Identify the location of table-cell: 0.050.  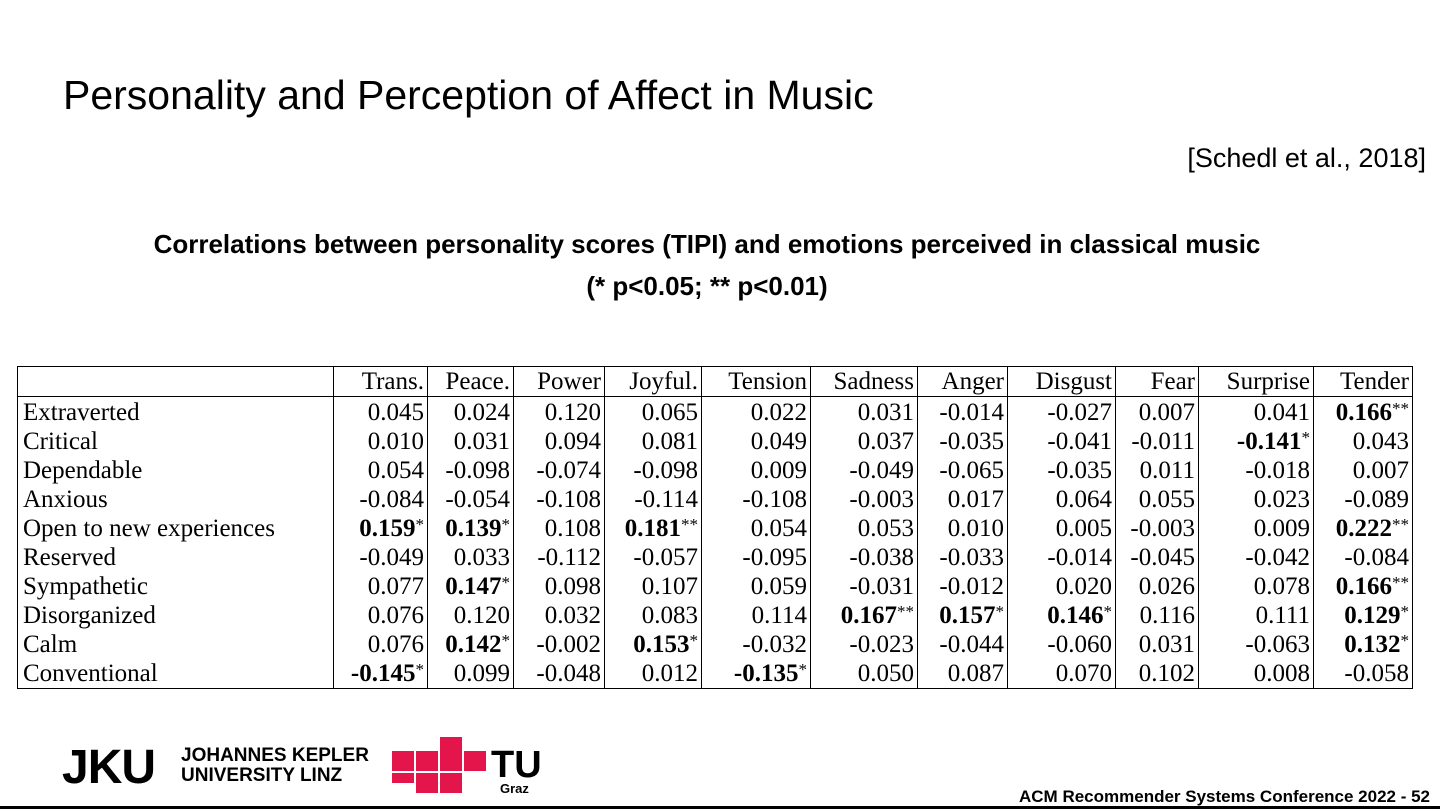
(864, 674).